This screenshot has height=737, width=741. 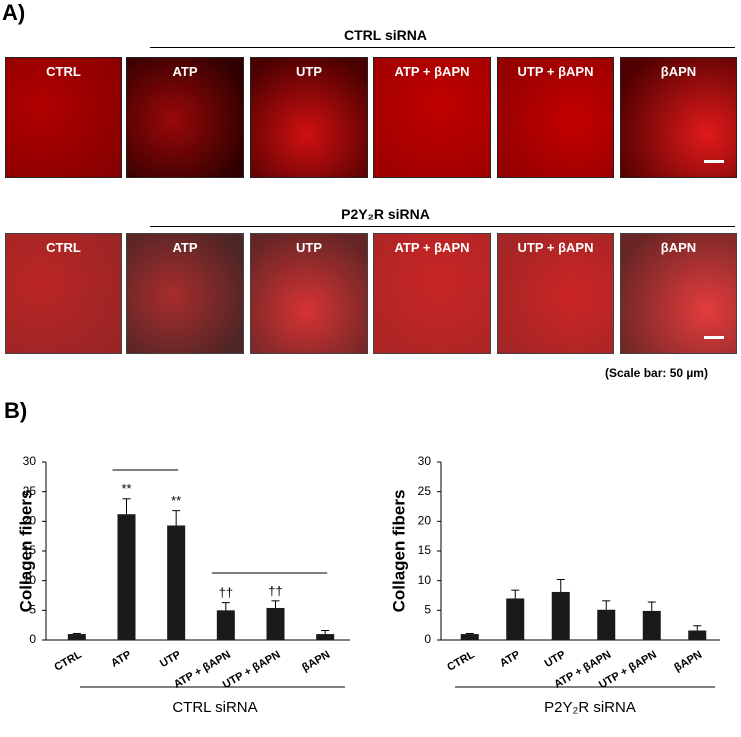 What do you see at coordinates (385, 214) in the screenshot?
I see `group-title: P2Y₂R siRNA` at bounding box center [385, 214].